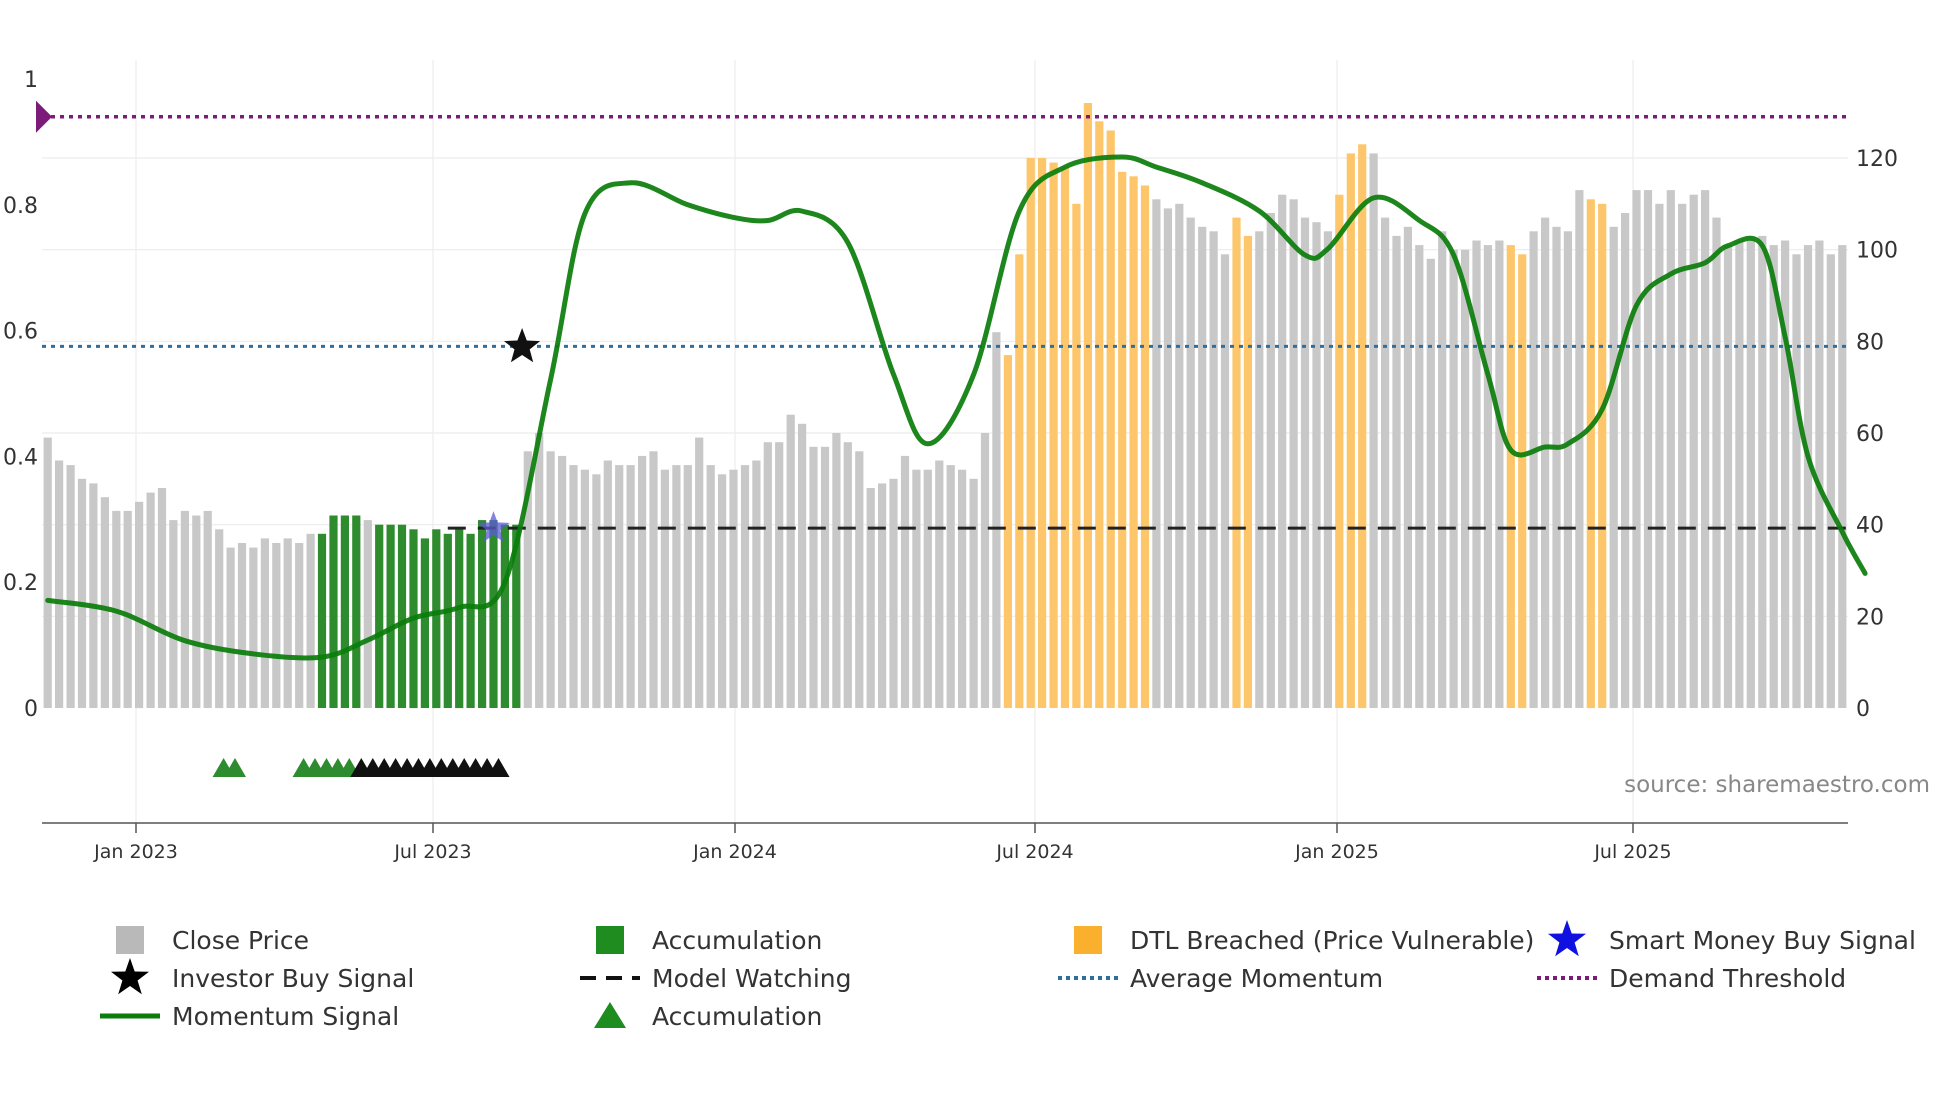  What do you see at coordinates (240, 940) in the screenshot?
I see `legend-label: Close Price` at bounding box center [240, 940].